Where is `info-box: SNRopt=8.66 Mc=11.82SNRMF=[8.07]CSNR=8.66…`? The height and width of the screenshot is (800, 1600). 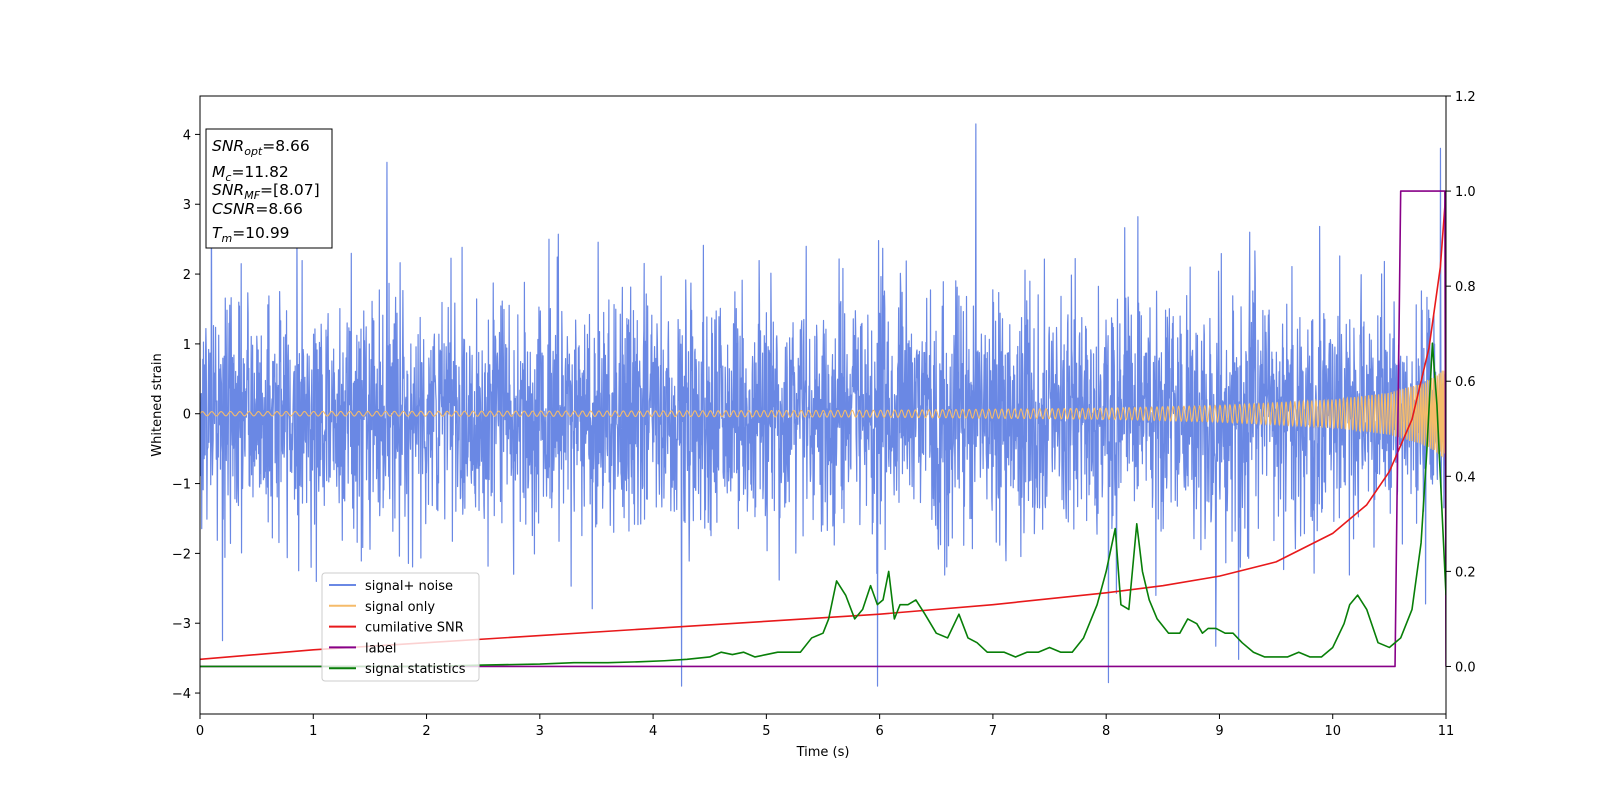
info-box: SNRopt=8.66 Mc=11.82SNRMF=[8.07]CSNR=8.66… is located at coordinates (269, 188).